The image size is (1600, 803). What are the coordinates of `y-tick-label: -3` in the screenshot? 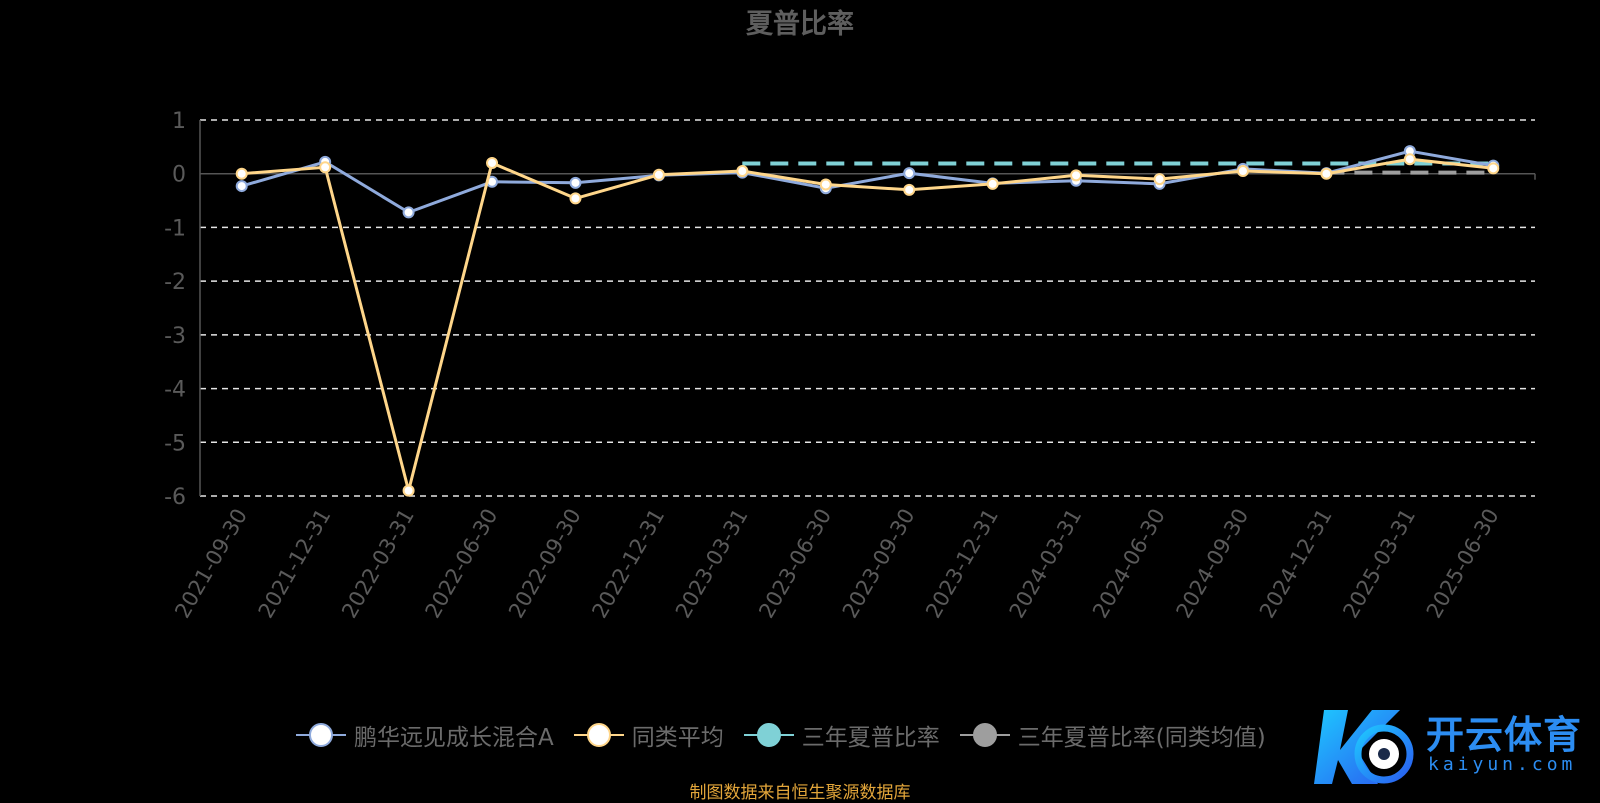 It's located at (175, 336).